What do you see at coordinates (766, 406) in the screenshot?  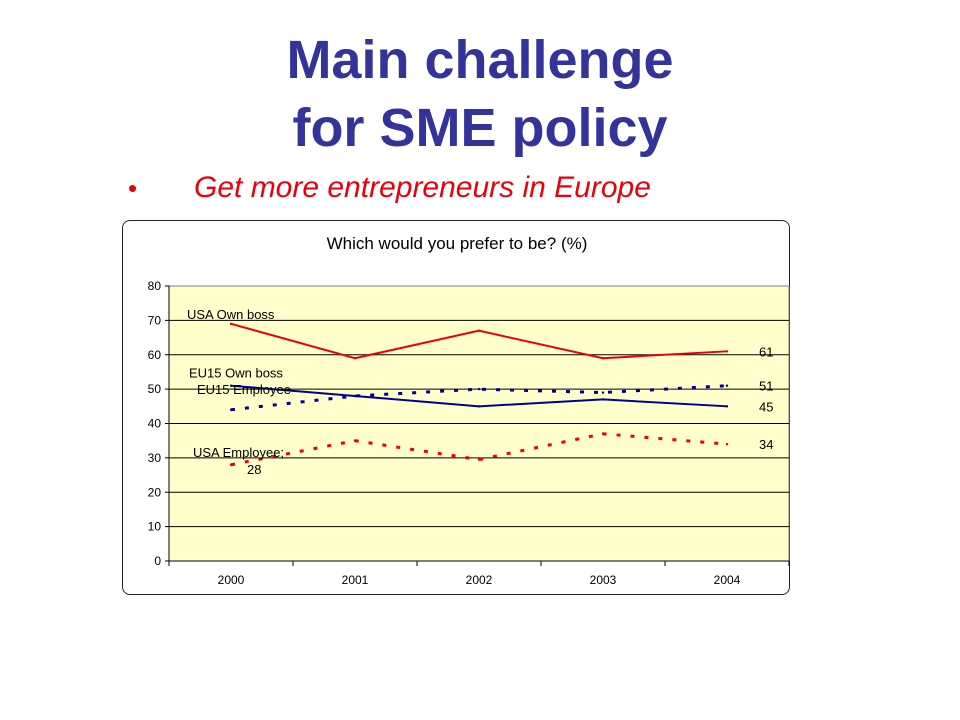 I see `series-end-label: 45` at bounding box center [766, 406].